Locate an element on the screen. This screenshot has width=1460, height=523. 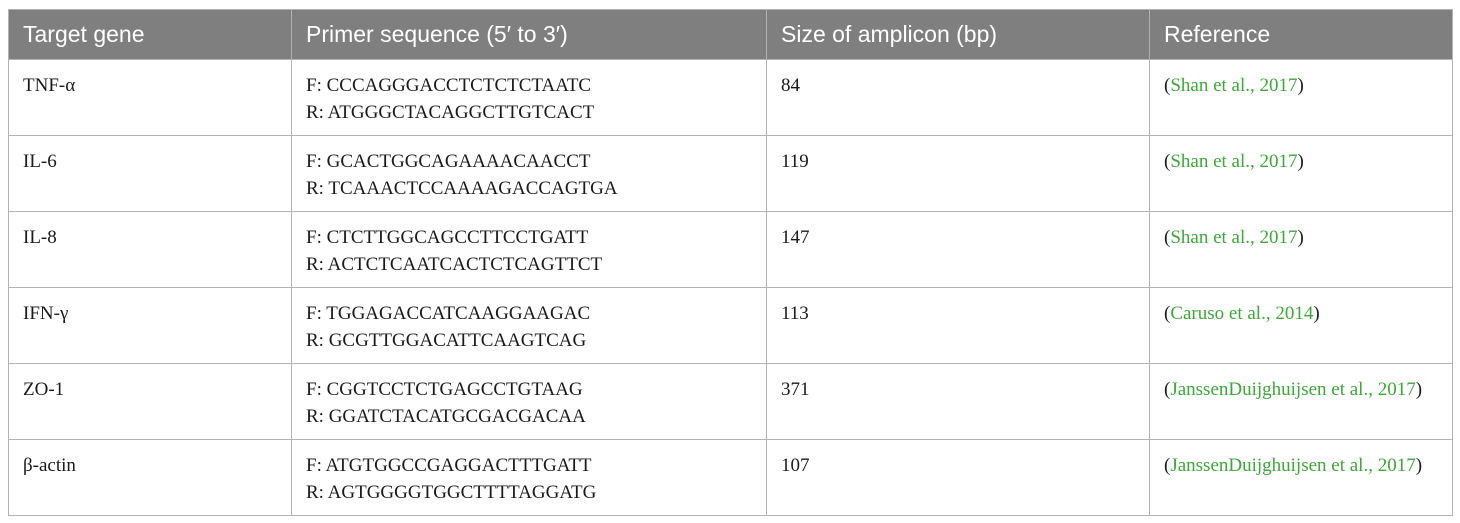
gene-cell: ZO-1 is located at coordinates (150, 401).